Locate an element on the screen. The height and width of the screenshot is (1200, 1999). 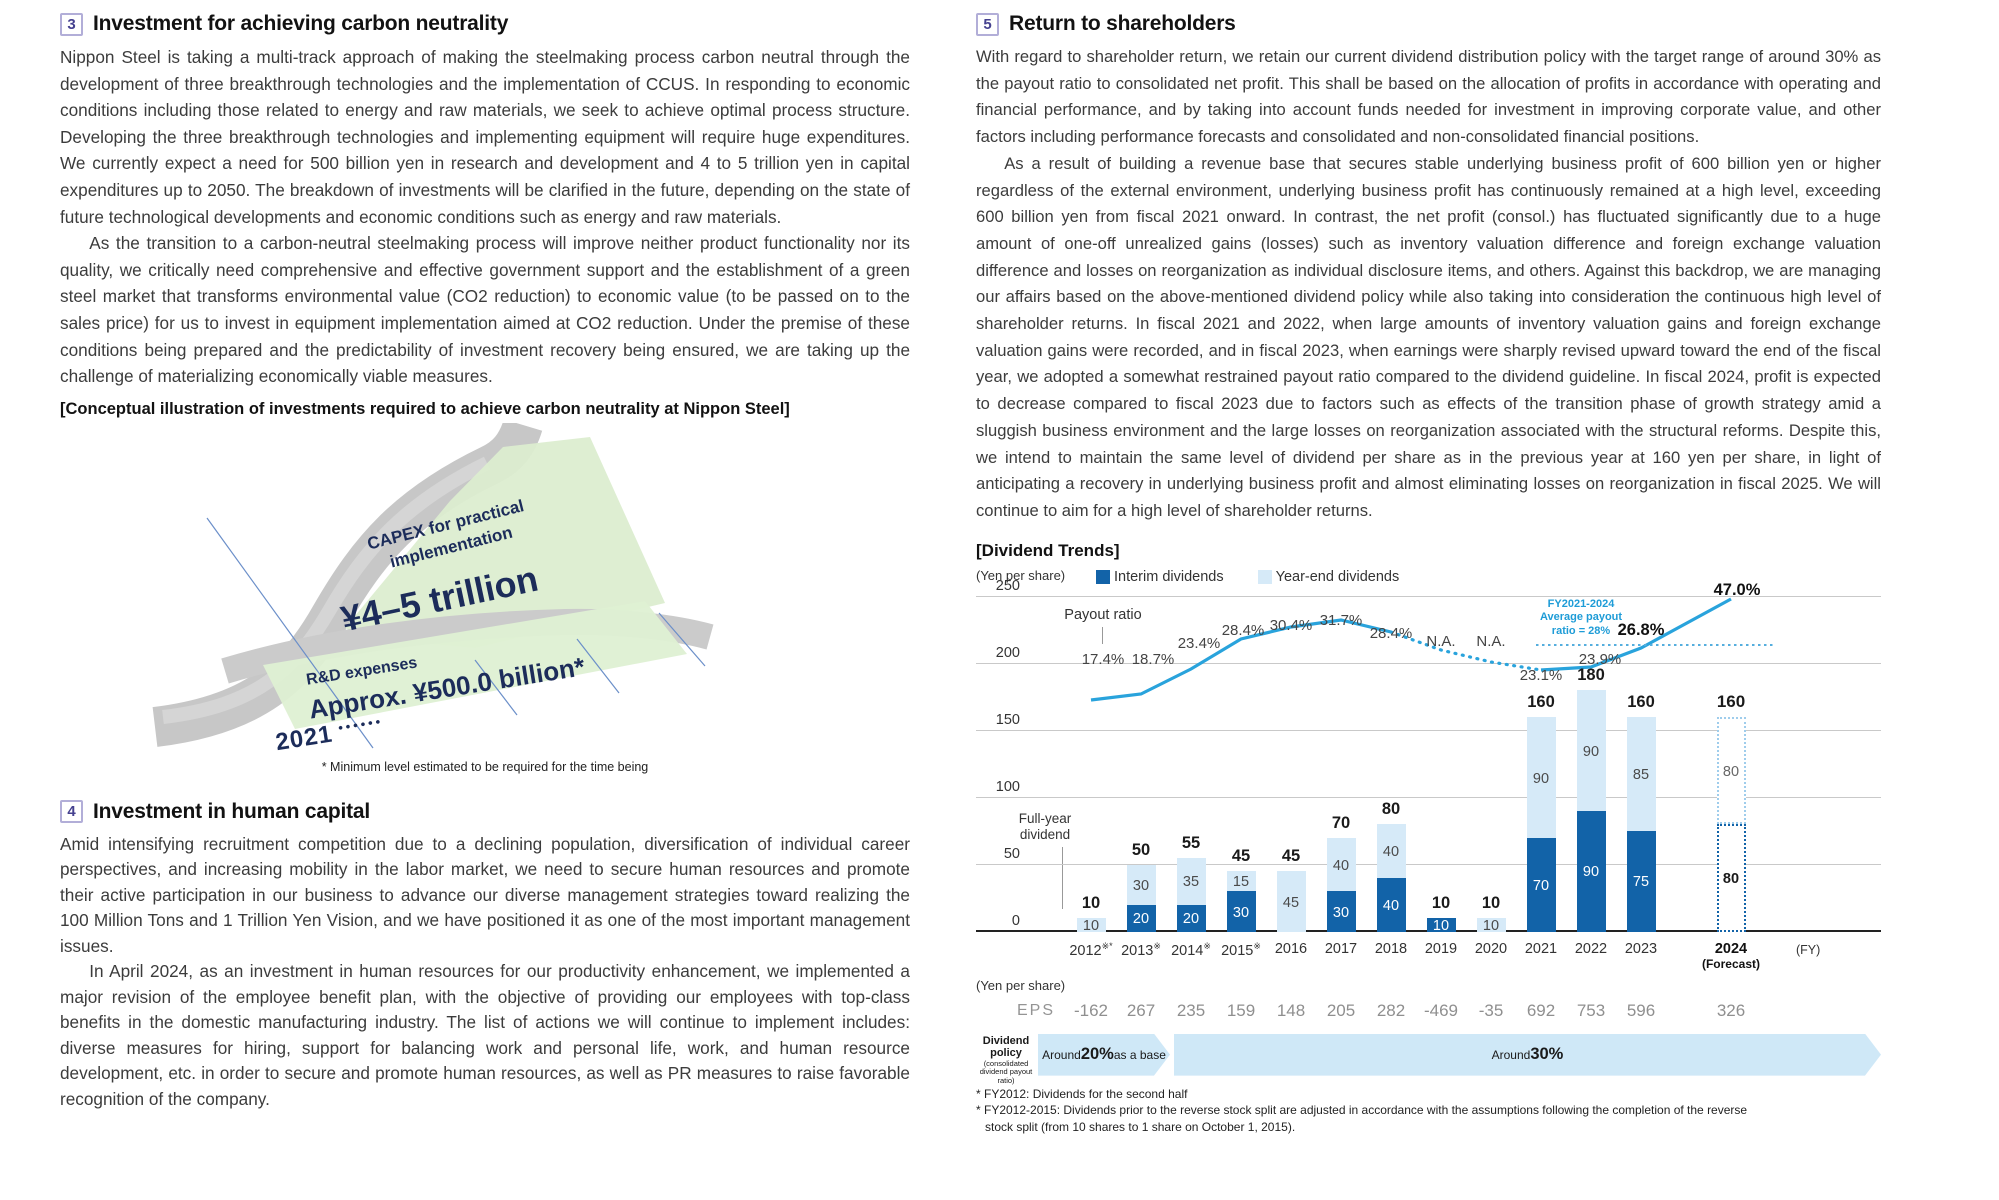
x-tick-2022: 2022 is located at coordinates (1591, 948).